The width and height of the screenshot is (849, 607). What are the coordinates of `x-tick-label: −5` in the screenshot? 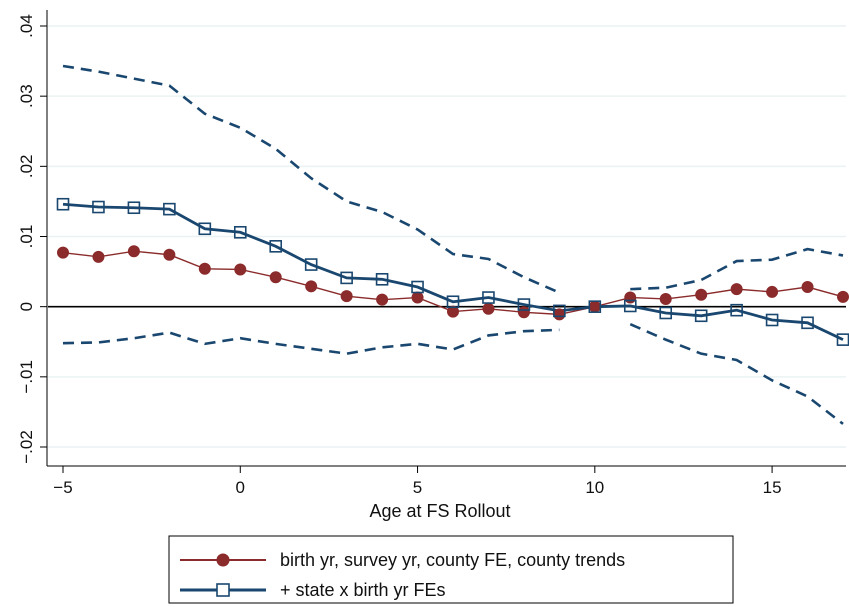 It's located at (62, 487).